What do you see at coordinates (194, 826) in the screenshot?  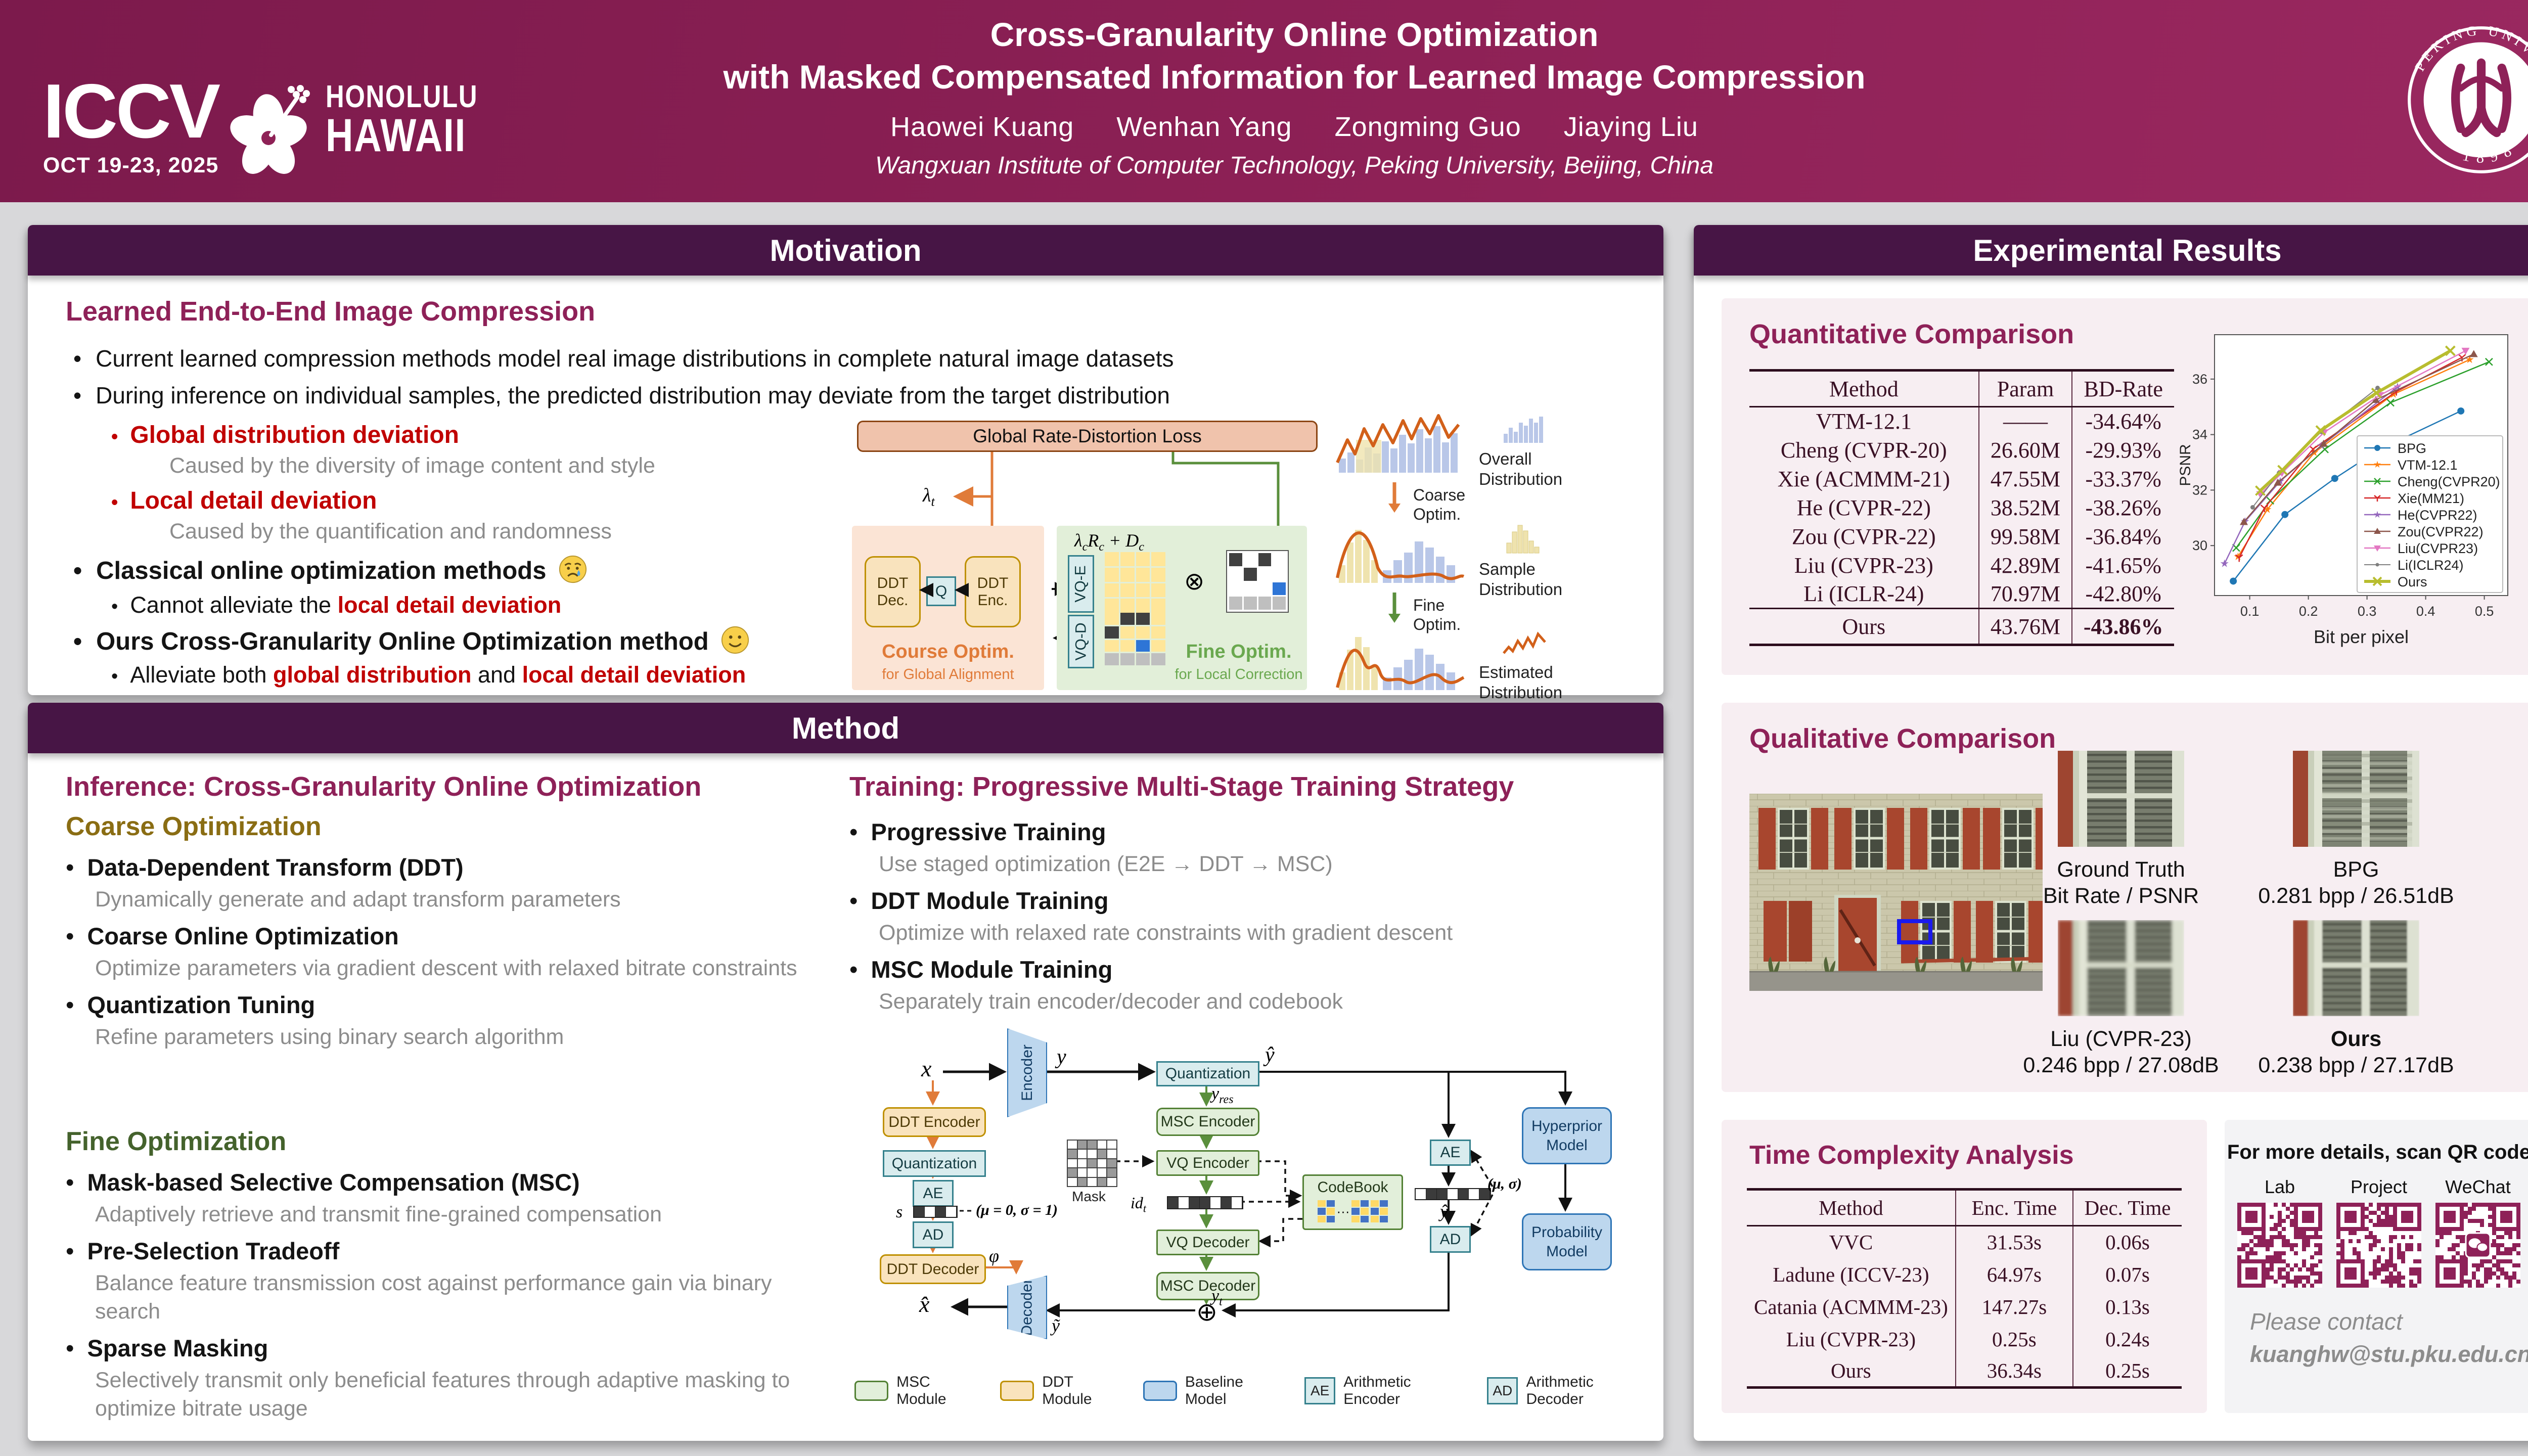 I see `coarse-optimization-title: Coarse Optimization` at bounding box center [194, 826].